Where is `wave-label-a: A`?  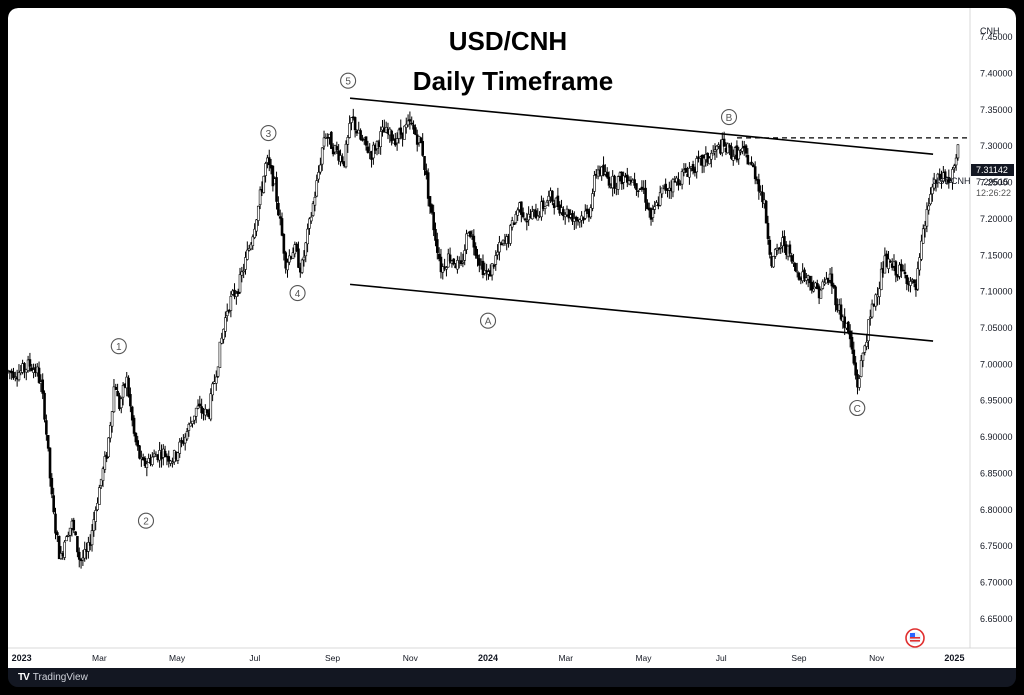
wave-label-a: A is located at coordinates (488, 320).